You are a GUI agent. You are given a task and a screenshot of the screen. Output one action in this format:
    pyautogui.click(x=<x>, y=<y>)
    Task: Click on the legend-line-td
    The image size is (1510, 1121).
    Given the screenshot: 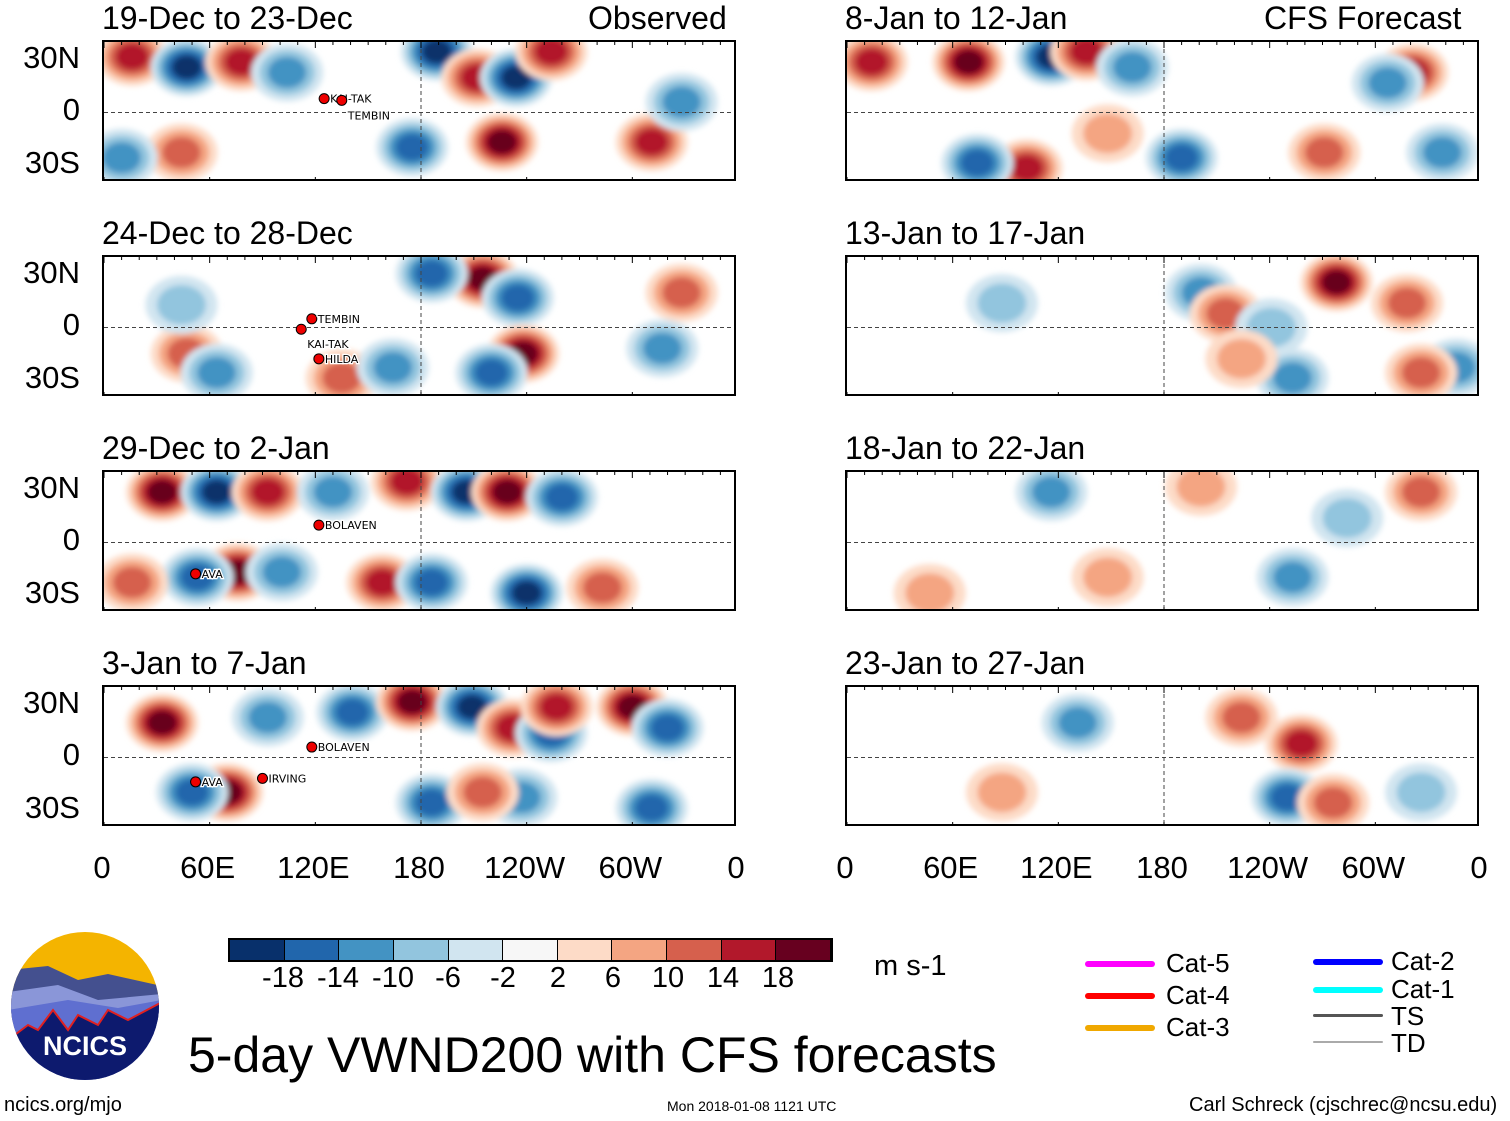 What is the action you would take?
    pyautogui.click(x=1348, y=1042)
    